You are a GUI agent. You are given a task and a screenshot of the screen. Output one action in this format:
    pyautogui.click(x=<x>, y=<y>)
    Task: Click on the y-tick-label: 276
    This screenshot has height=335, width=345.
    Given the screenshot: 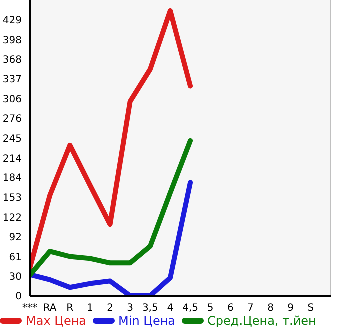 What is the action you would take?
    pyautogui.click(x=12, y=119)
    